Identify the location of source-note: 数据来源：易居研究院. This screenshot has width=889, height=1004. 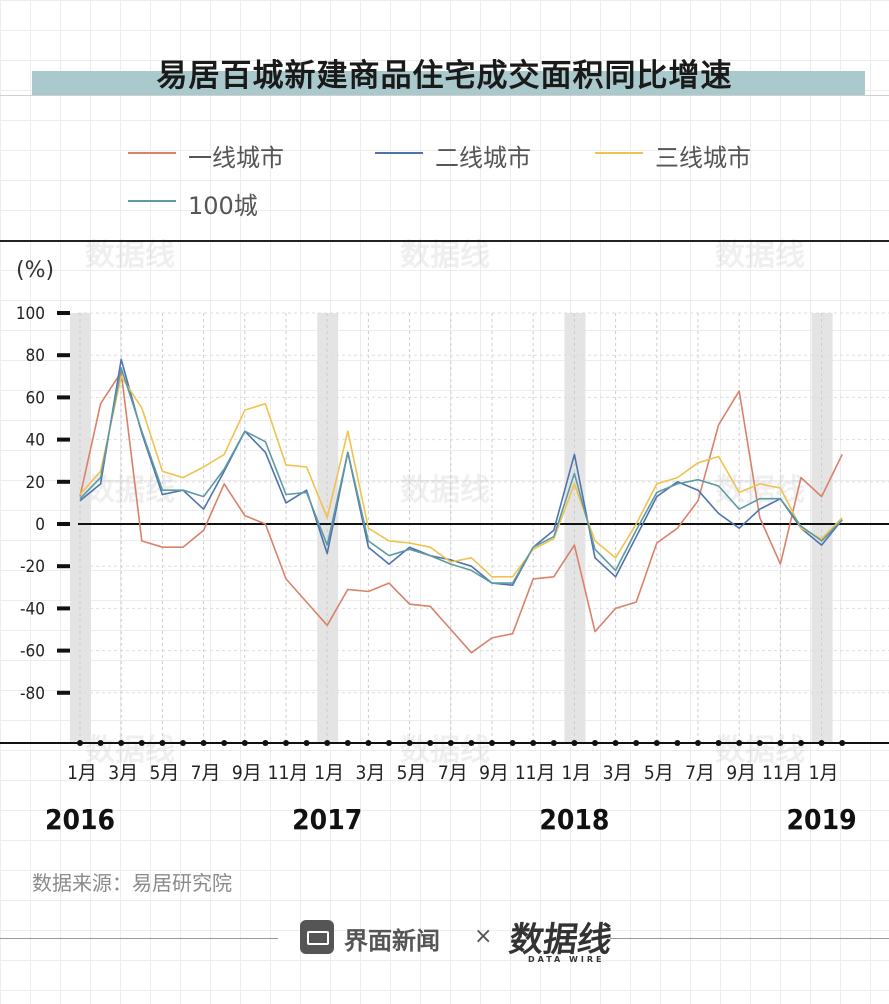
(132, 883).